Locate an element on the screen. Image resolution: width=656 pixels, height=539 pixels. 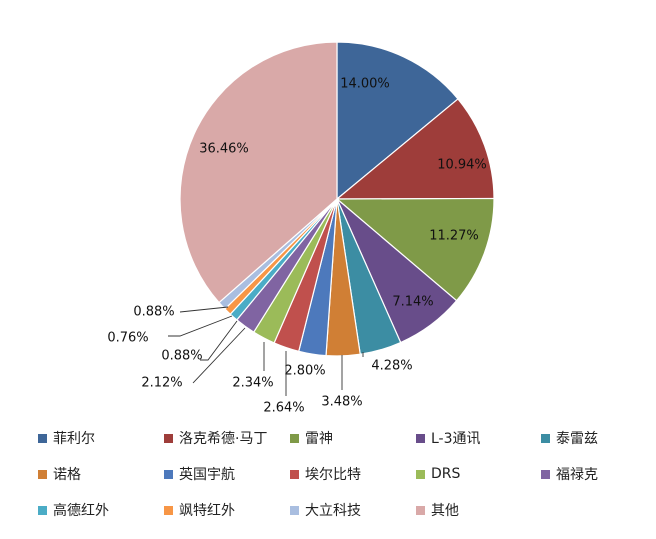
data-label: 4.28% is located at coordinates (391, 366).